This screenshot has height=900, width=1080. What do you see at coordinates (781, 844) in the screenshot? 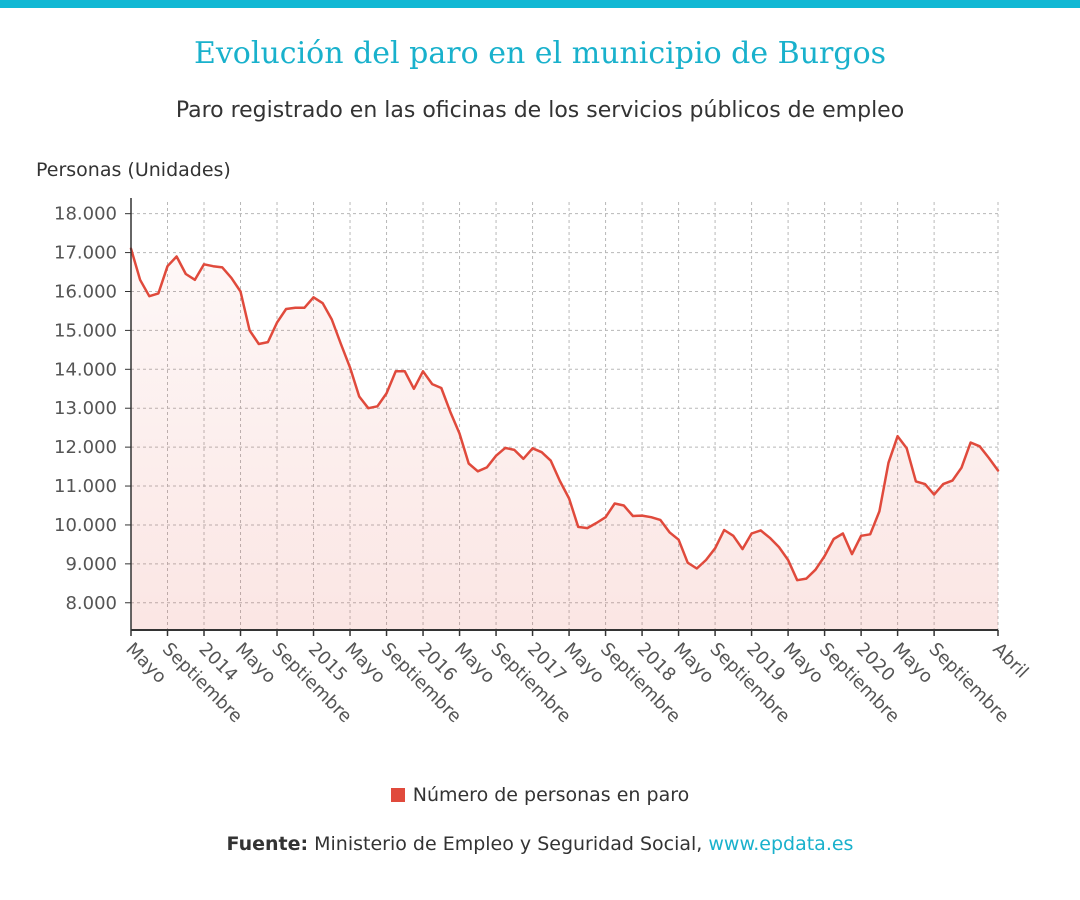
I see `source-link: www.epdata.es` at bounding box center [781, 844].